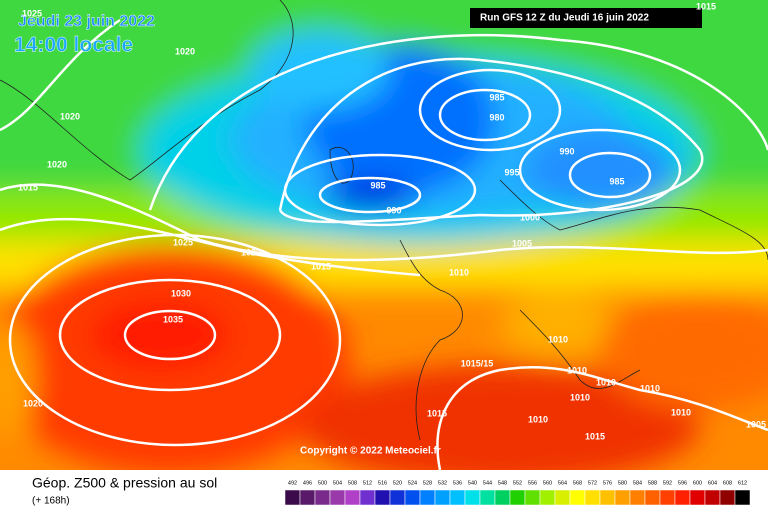  What do you see at coordinates (86, 21) in the screenshot?
I see `date-label: Jeudi 23 juin 2022` at bounding box center [86, 21].